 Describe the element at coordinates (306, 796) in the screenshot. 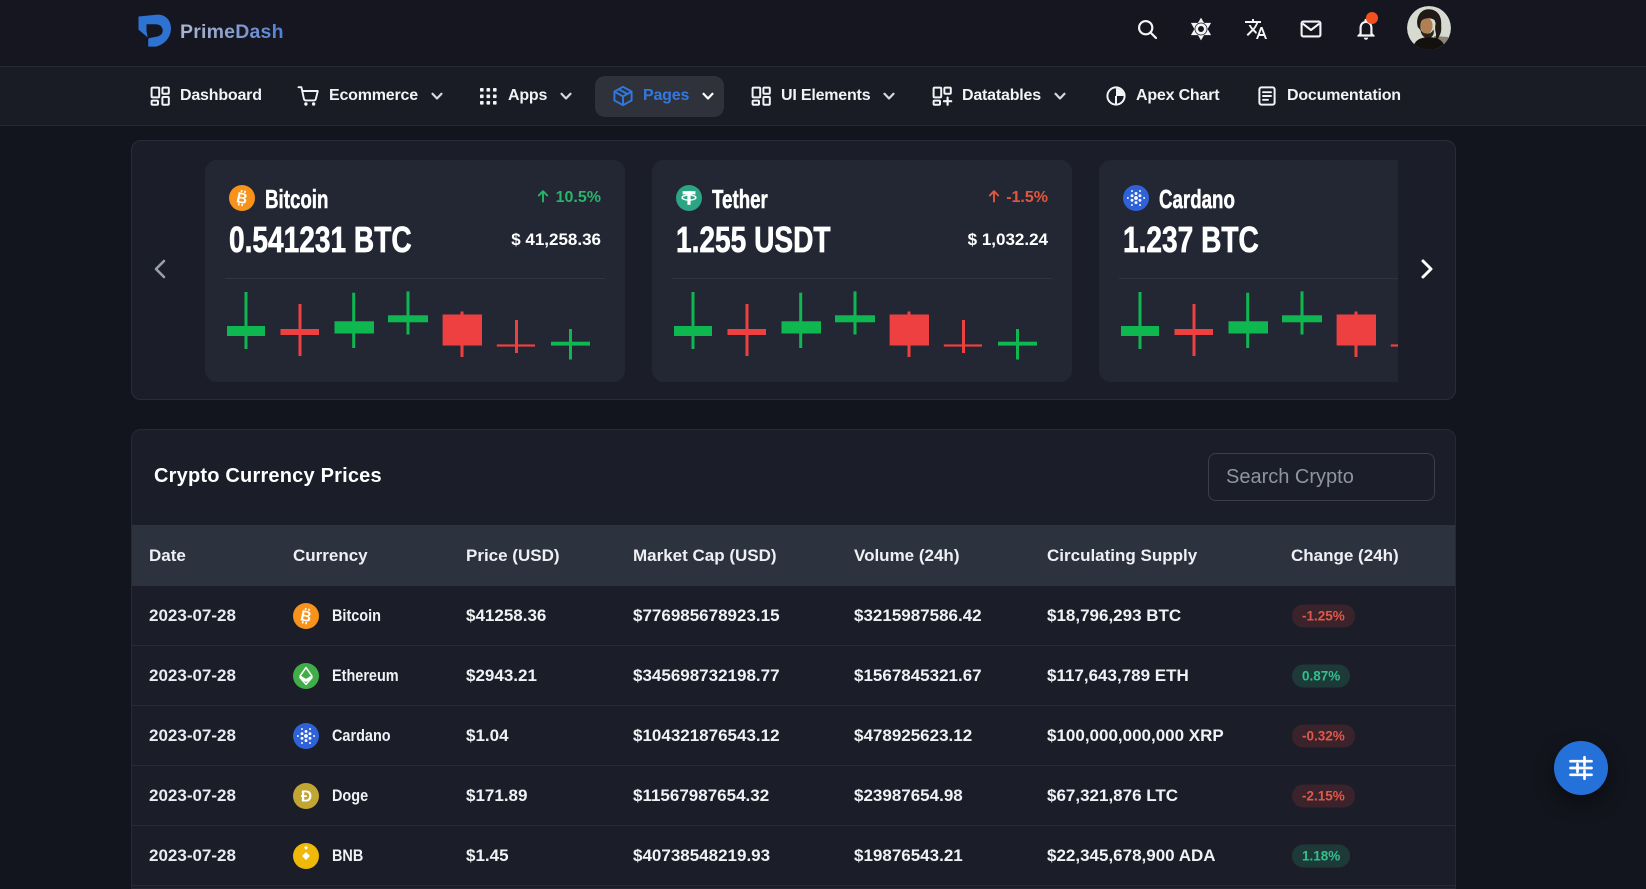

I see `svg-text: Đ` at that location.